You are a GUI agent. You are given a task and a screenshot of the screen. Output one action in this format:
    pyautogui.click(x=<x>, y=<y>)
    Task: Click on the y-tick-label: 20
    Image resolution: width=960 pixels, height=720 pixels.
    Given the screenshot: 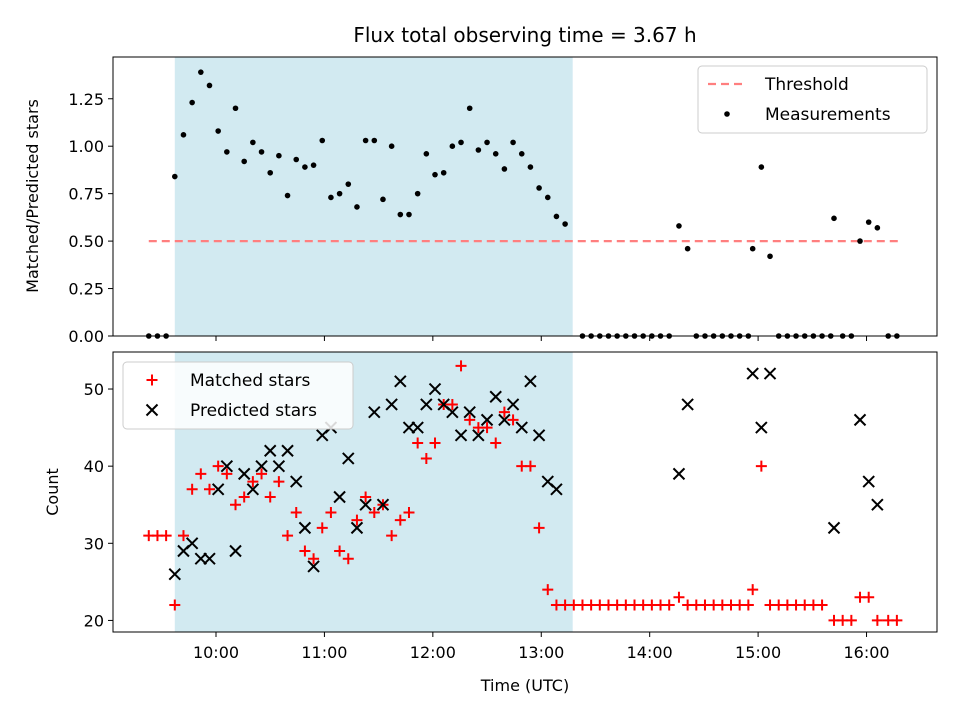 What is the action you would take?
    pyautogui.click(x=94, y=620)
    